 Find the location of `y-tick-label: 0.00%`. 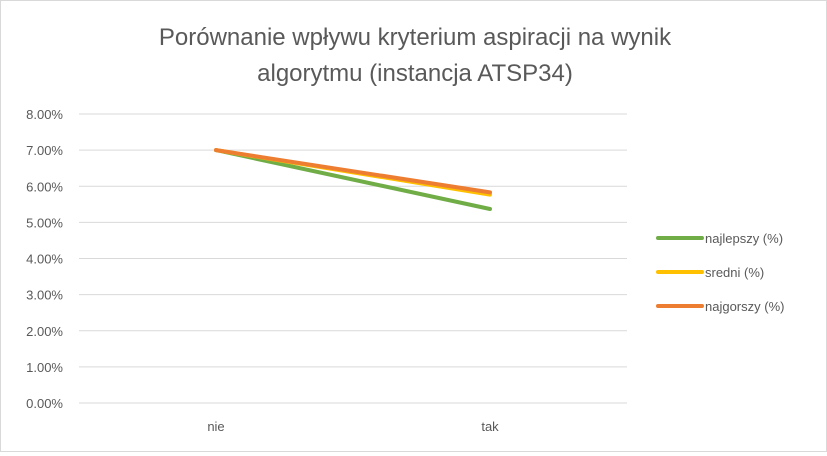

y-tick-label: 0.00% is located at coordinates (44, 403).